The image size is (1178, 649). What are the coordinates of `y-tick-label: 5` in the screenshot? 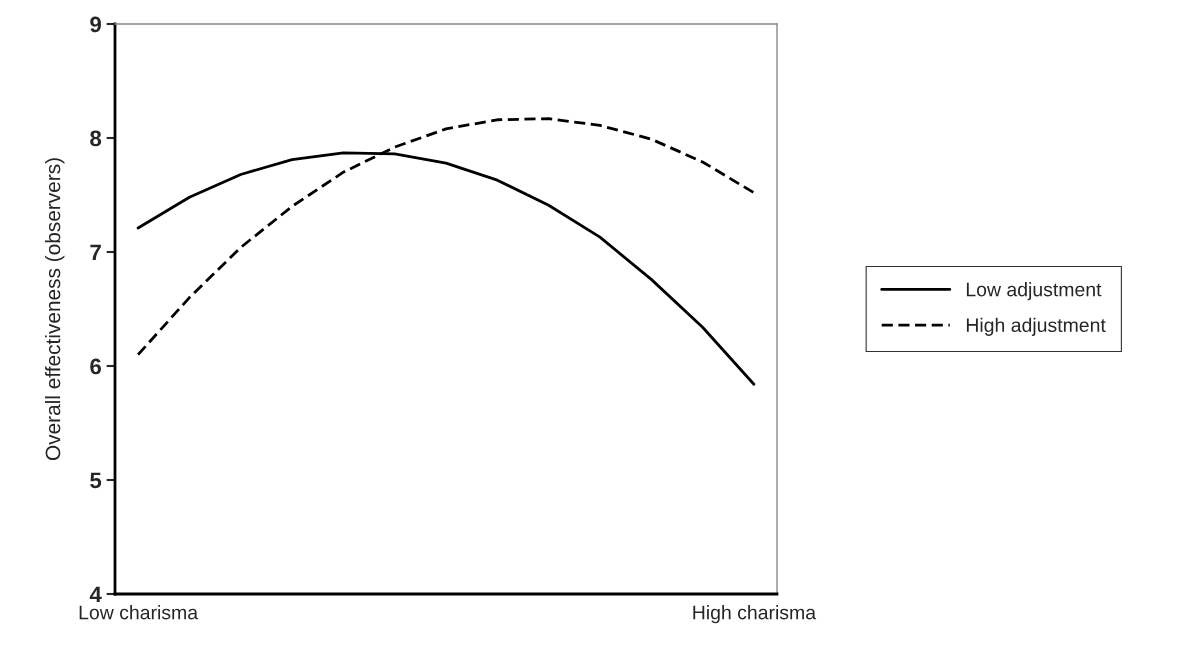 It's located at (96, 480).